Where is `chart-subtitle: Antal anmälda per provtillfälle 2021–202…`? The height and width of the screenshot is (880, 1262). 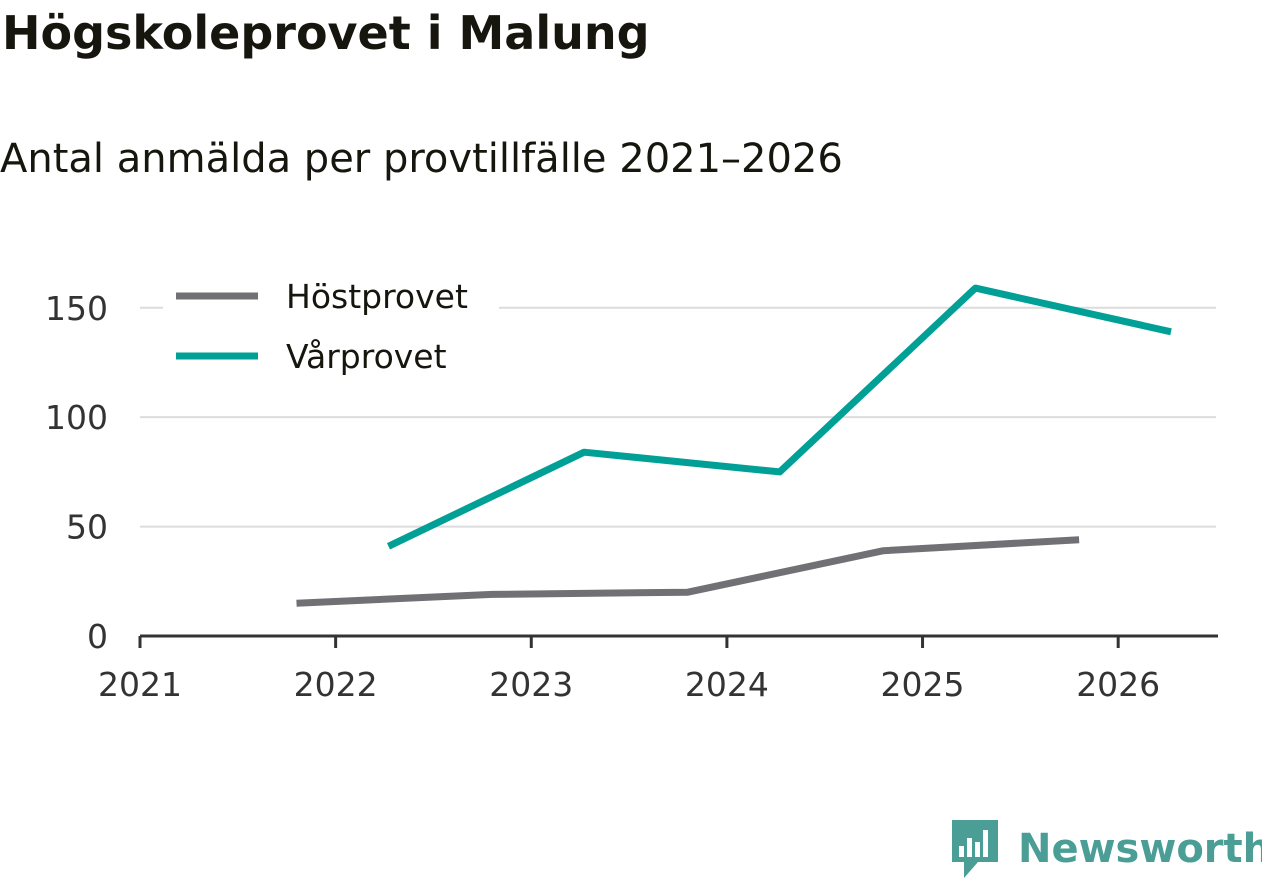 chart-subtitle: Antal anmälda per provtillfälle 2021–202… is located at coordinates (421, 159).